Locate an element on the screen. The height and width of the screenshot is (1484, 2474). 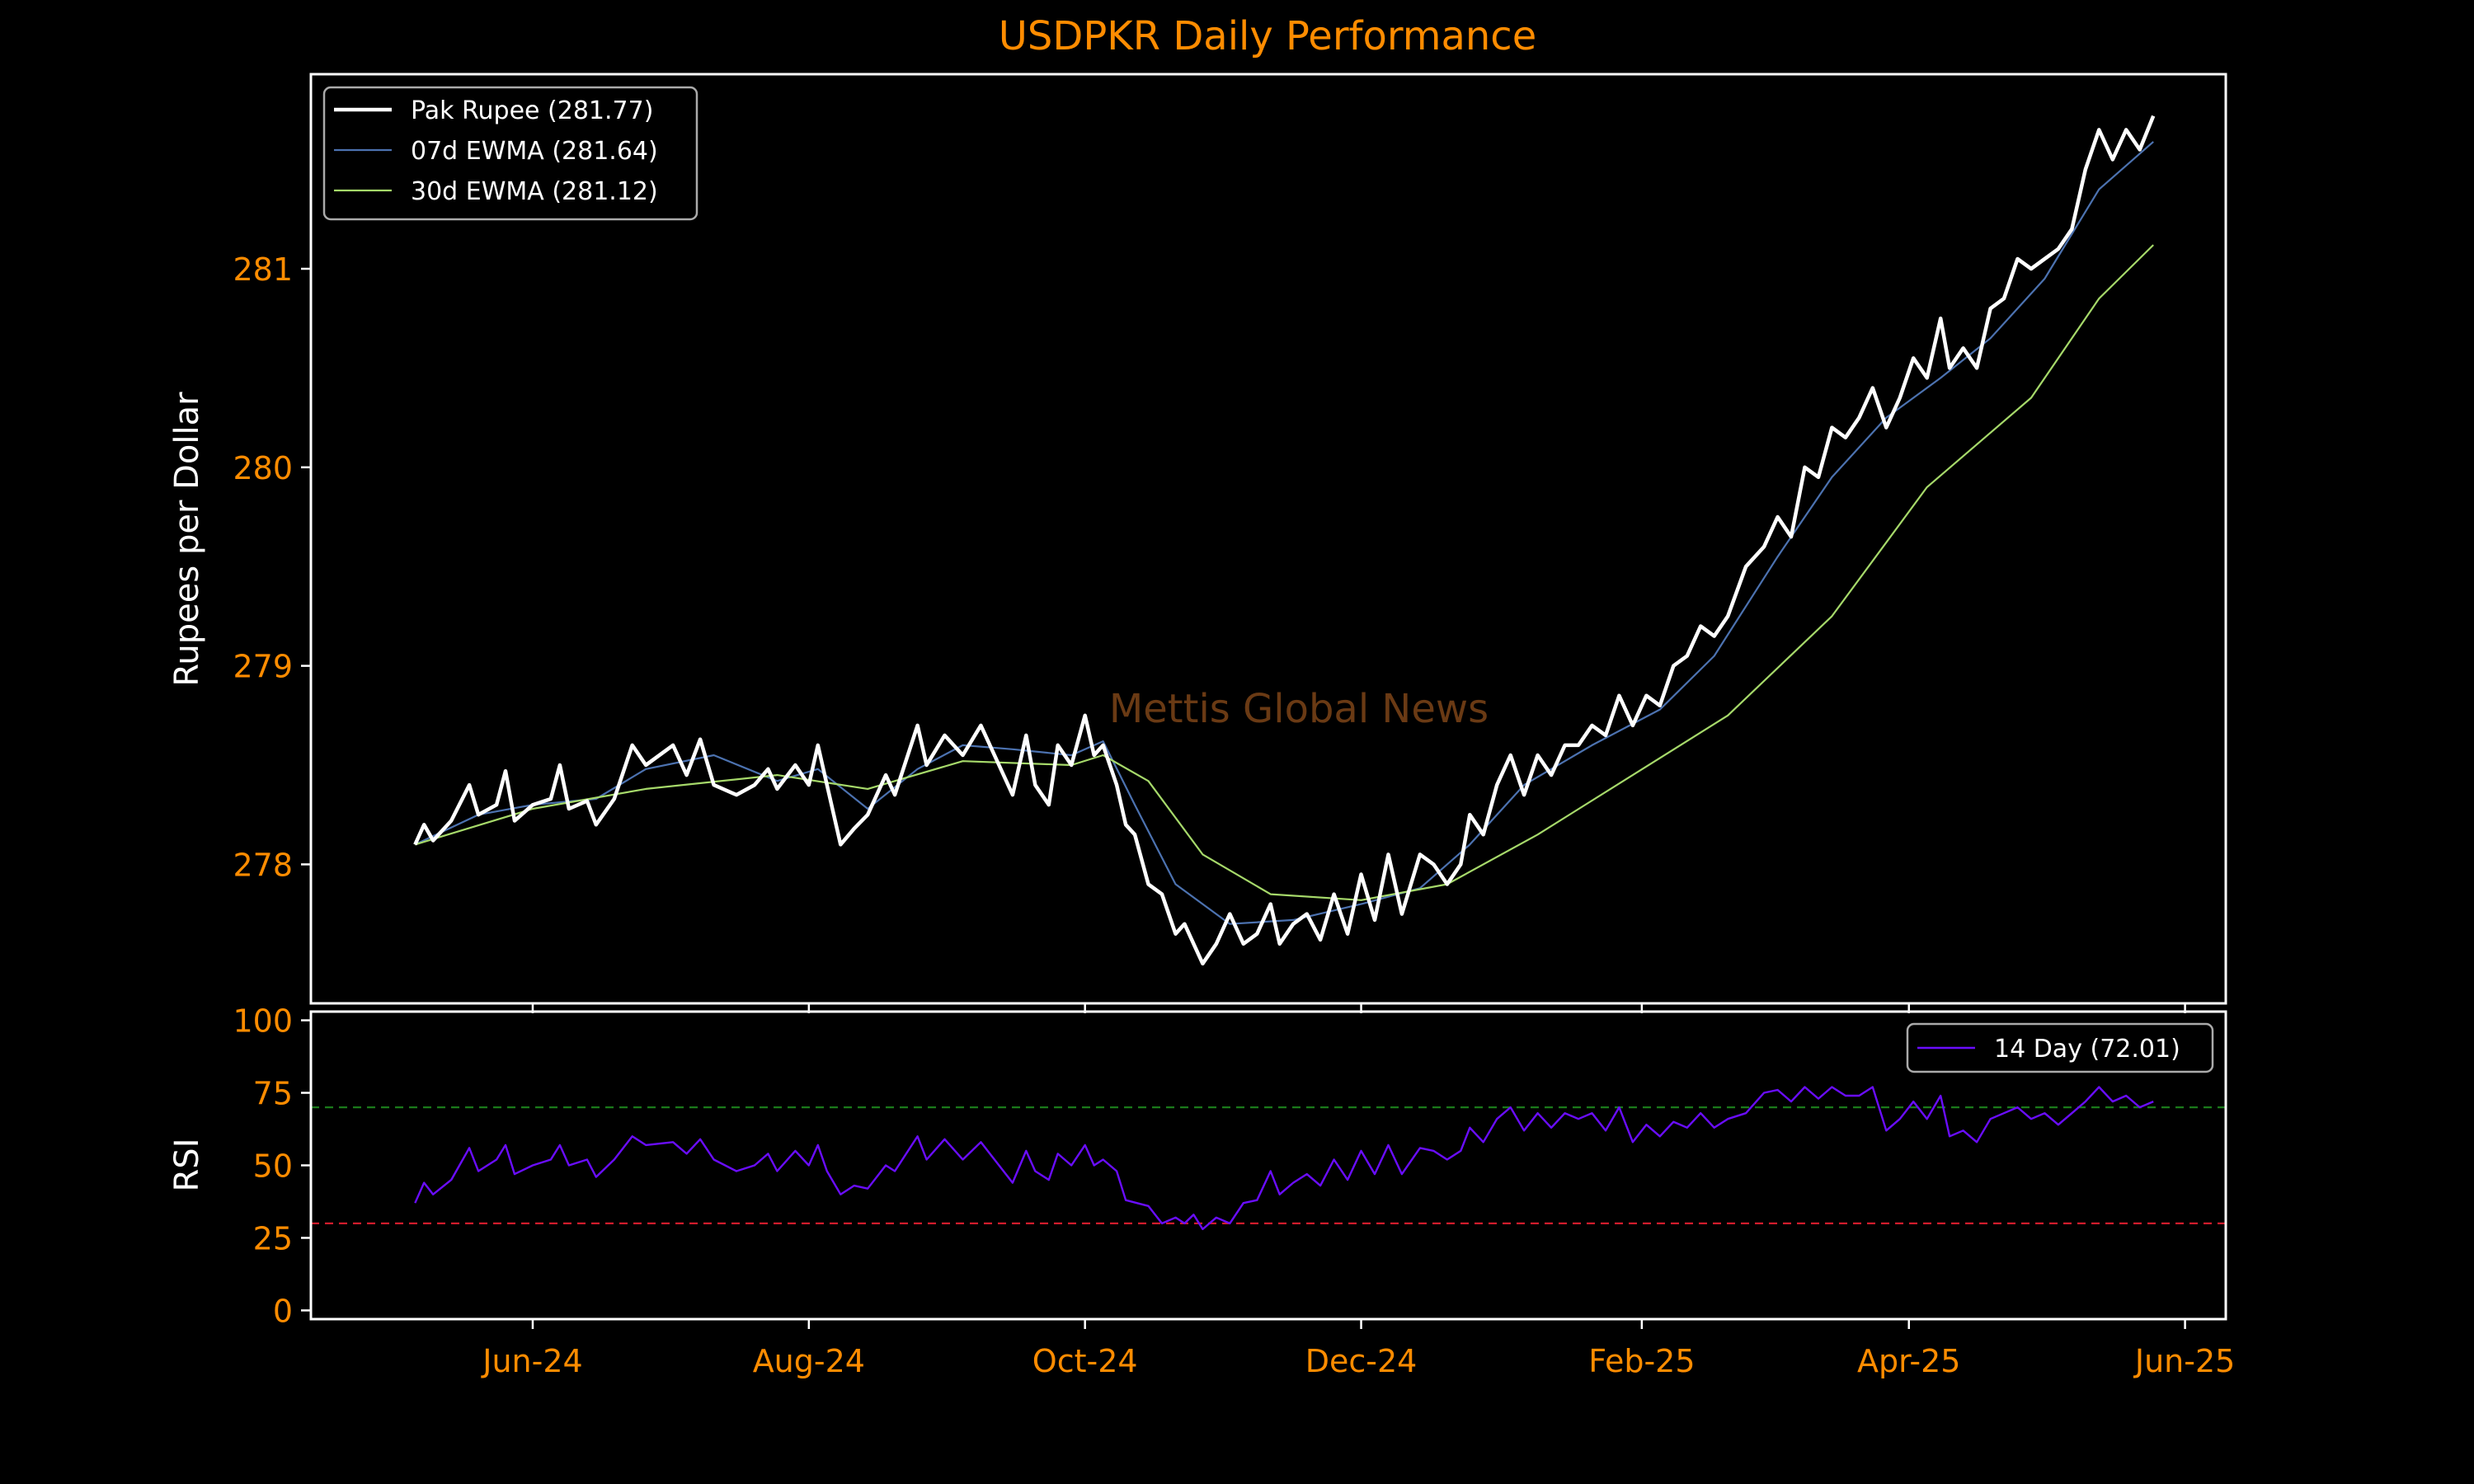
rsi-legend-box is located at coordinates (2060, 1047).